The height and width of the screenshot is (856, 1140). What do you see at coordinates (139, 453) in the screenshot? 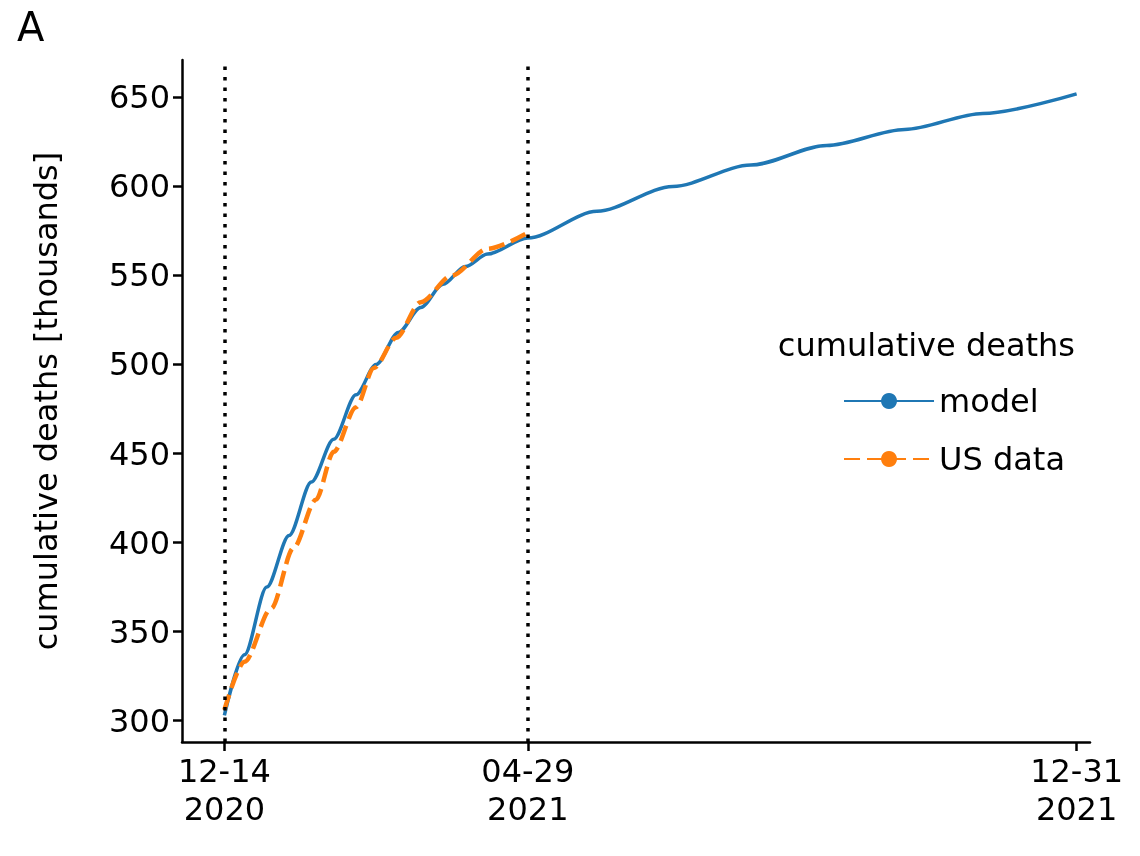
I see `y-tick-label: 450` at bounding box center [139, 453].